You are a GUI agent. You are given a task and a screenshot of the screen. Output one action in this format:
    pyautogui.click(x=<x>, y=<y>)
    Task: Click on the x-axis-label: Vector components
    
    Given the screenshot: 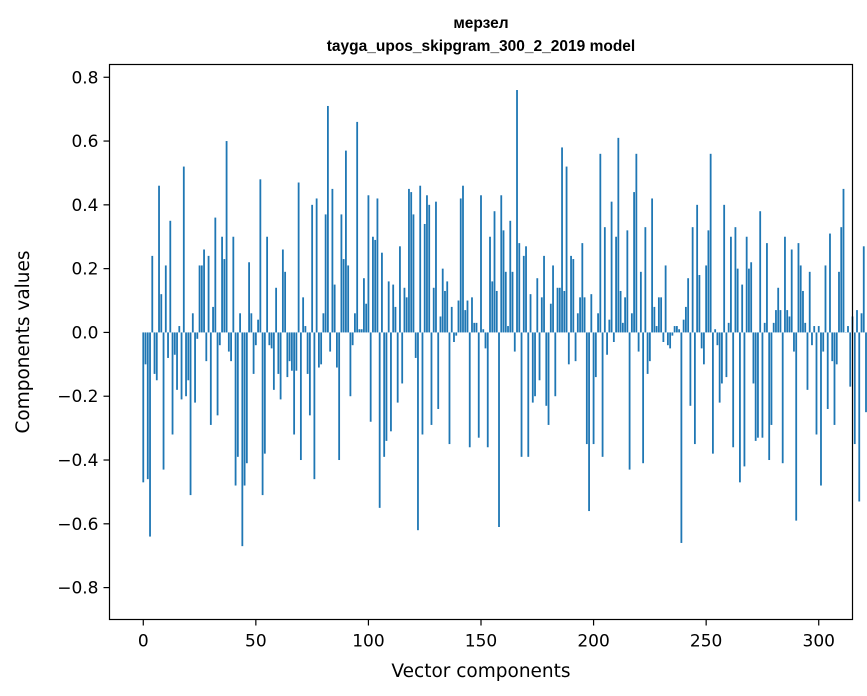 What is the action you would take?
    pyautogui.click(x=480, y=671)
    